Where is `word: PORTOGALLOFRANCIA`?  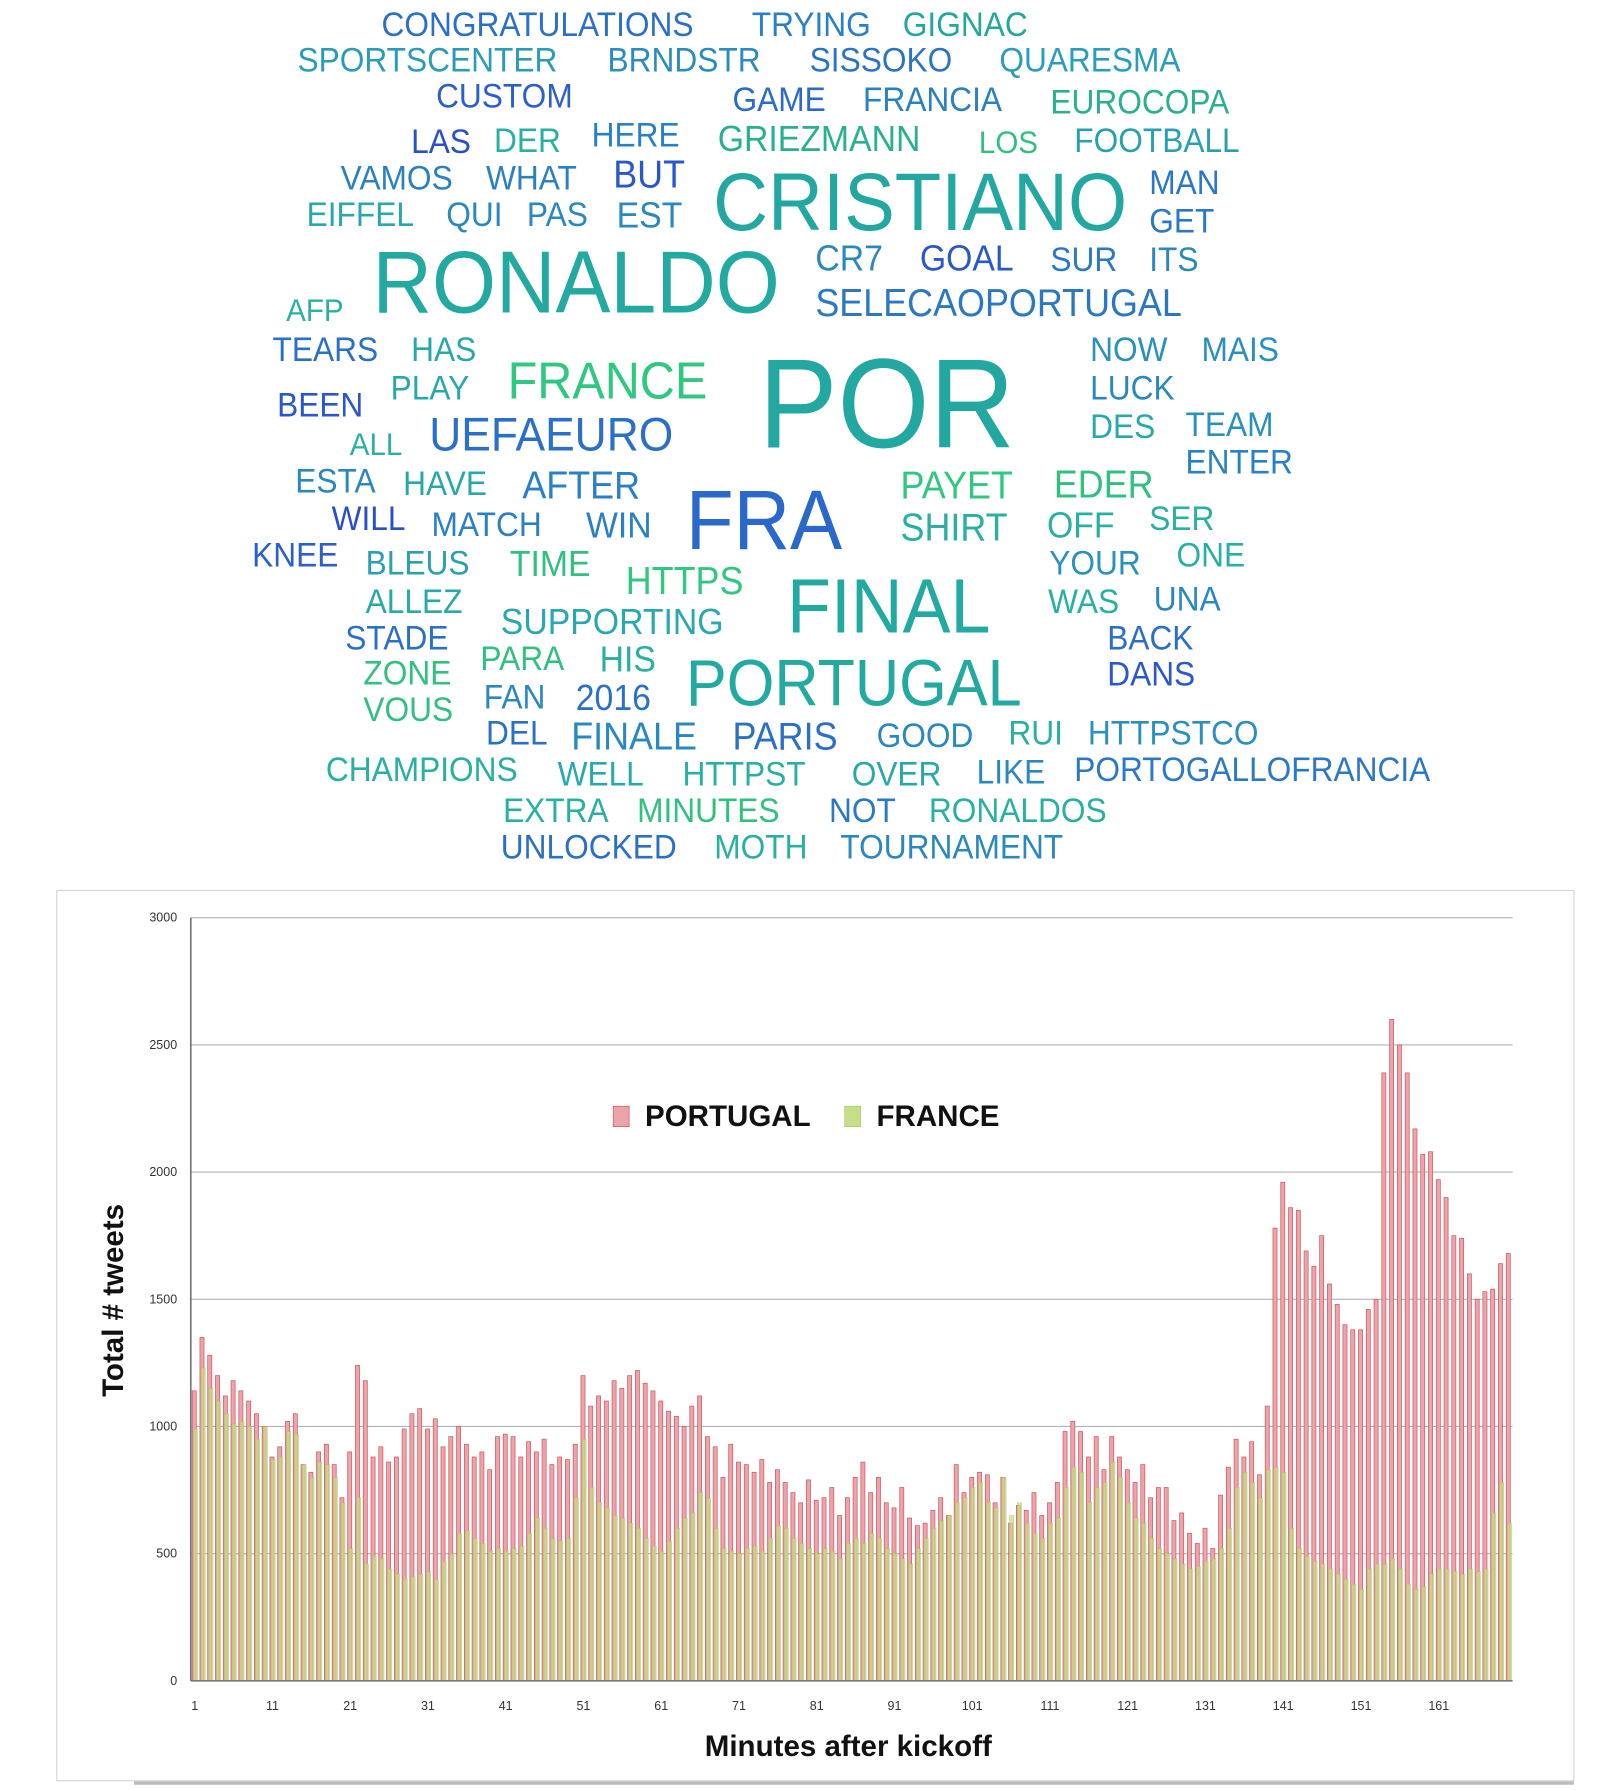 word: PORTOGALLOFRANCIA is located at coordinates (1252, 770).